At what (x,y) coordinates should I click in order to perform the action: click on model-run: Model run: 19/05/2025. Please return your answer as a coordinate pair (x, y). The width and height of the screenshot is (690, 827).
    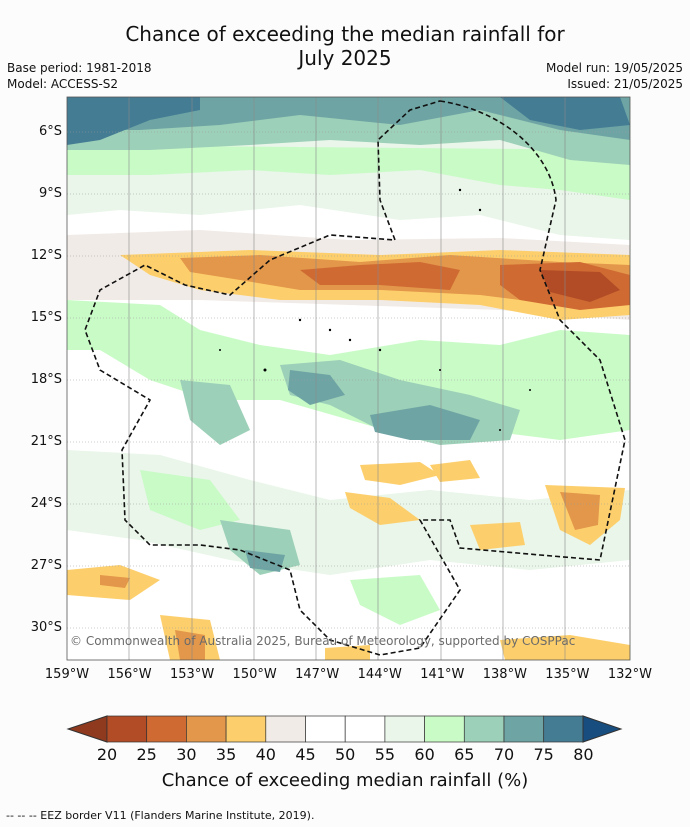
    Looking at the image, I should click on (614, 68).